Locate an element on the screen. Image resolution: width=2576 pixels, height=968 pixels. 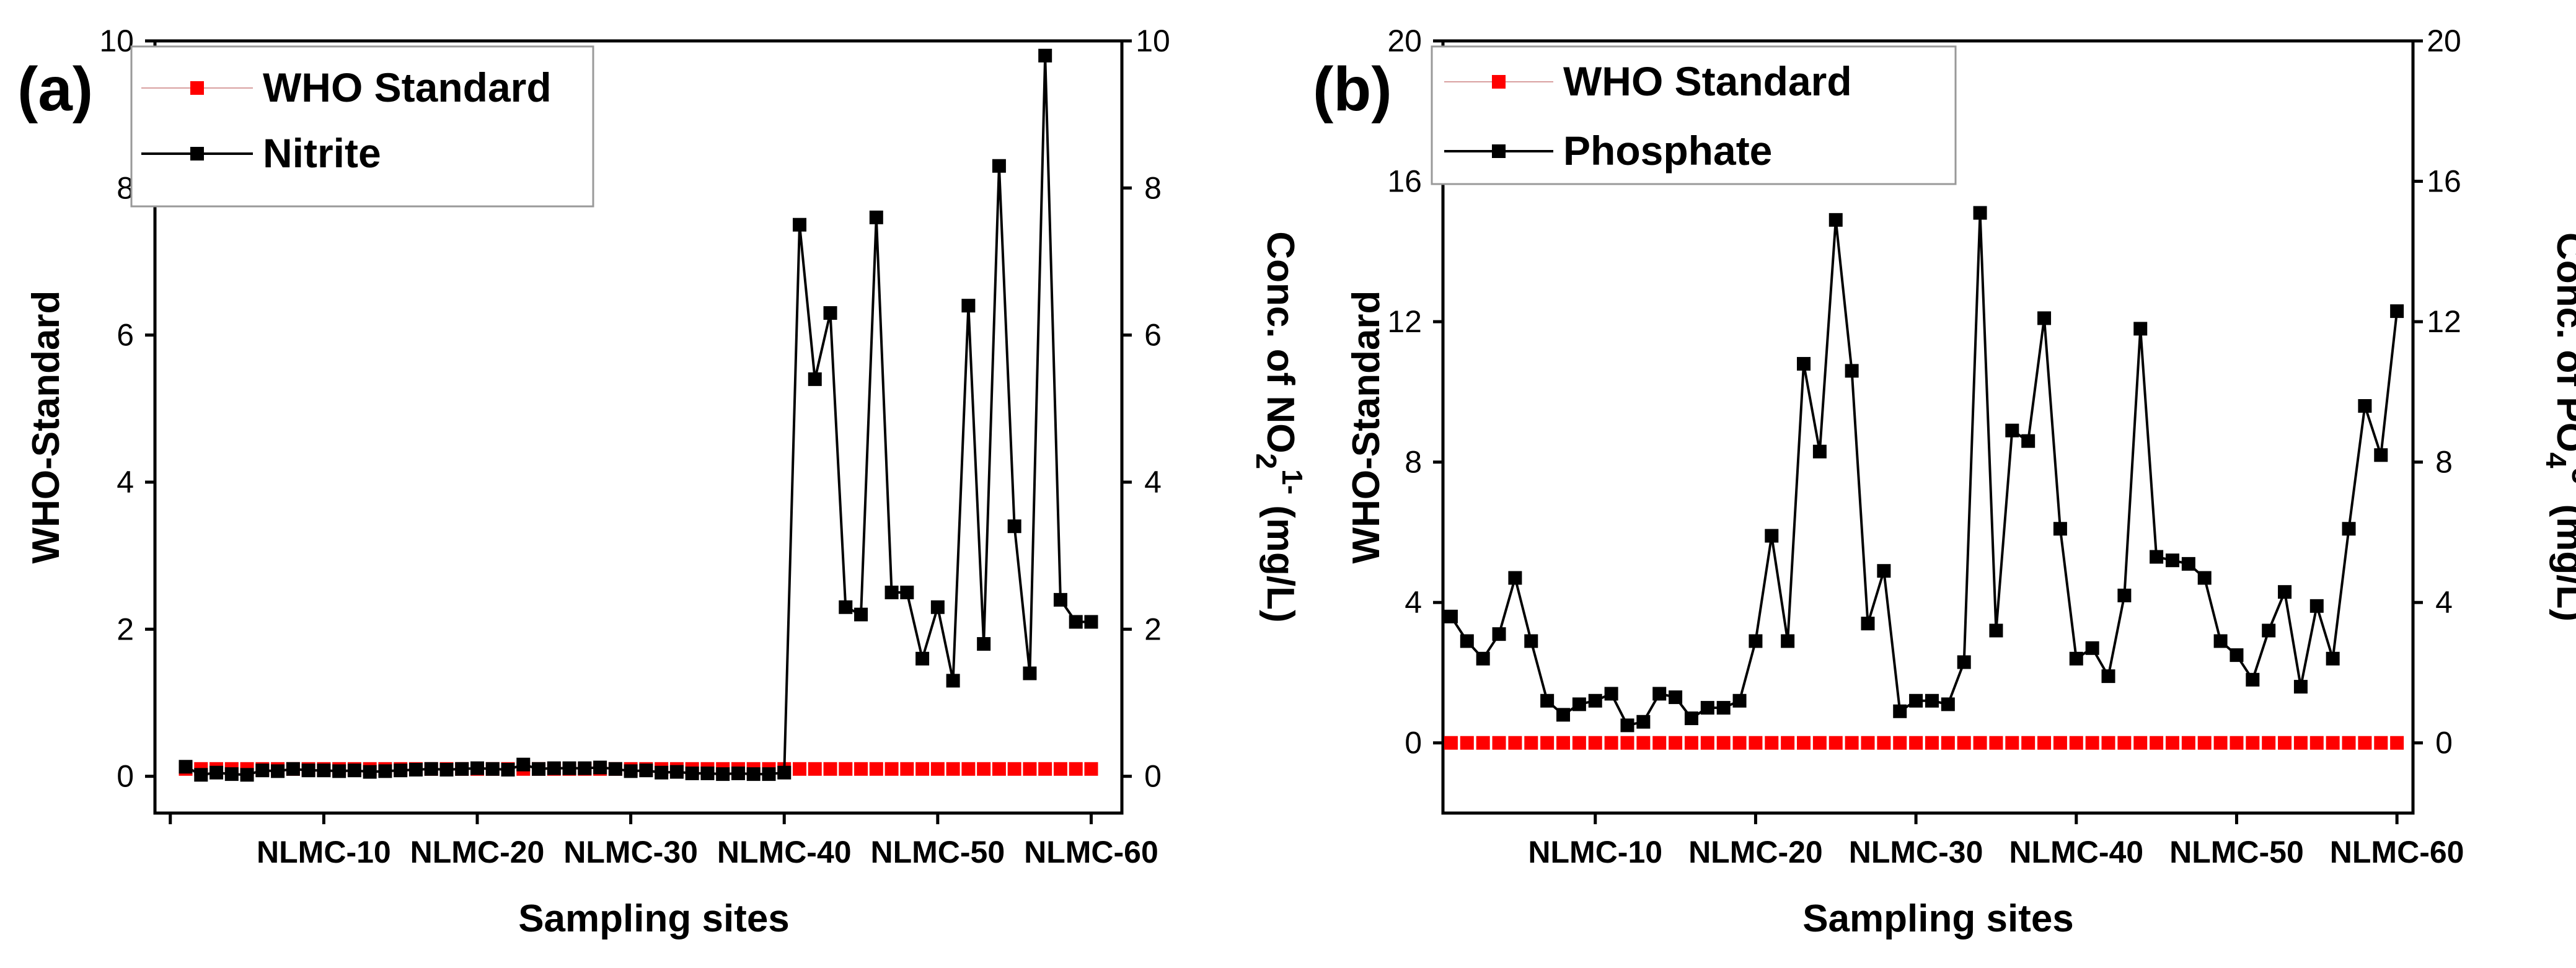
y-tick-label-right: 12 is located at coordinates (2444, 321).